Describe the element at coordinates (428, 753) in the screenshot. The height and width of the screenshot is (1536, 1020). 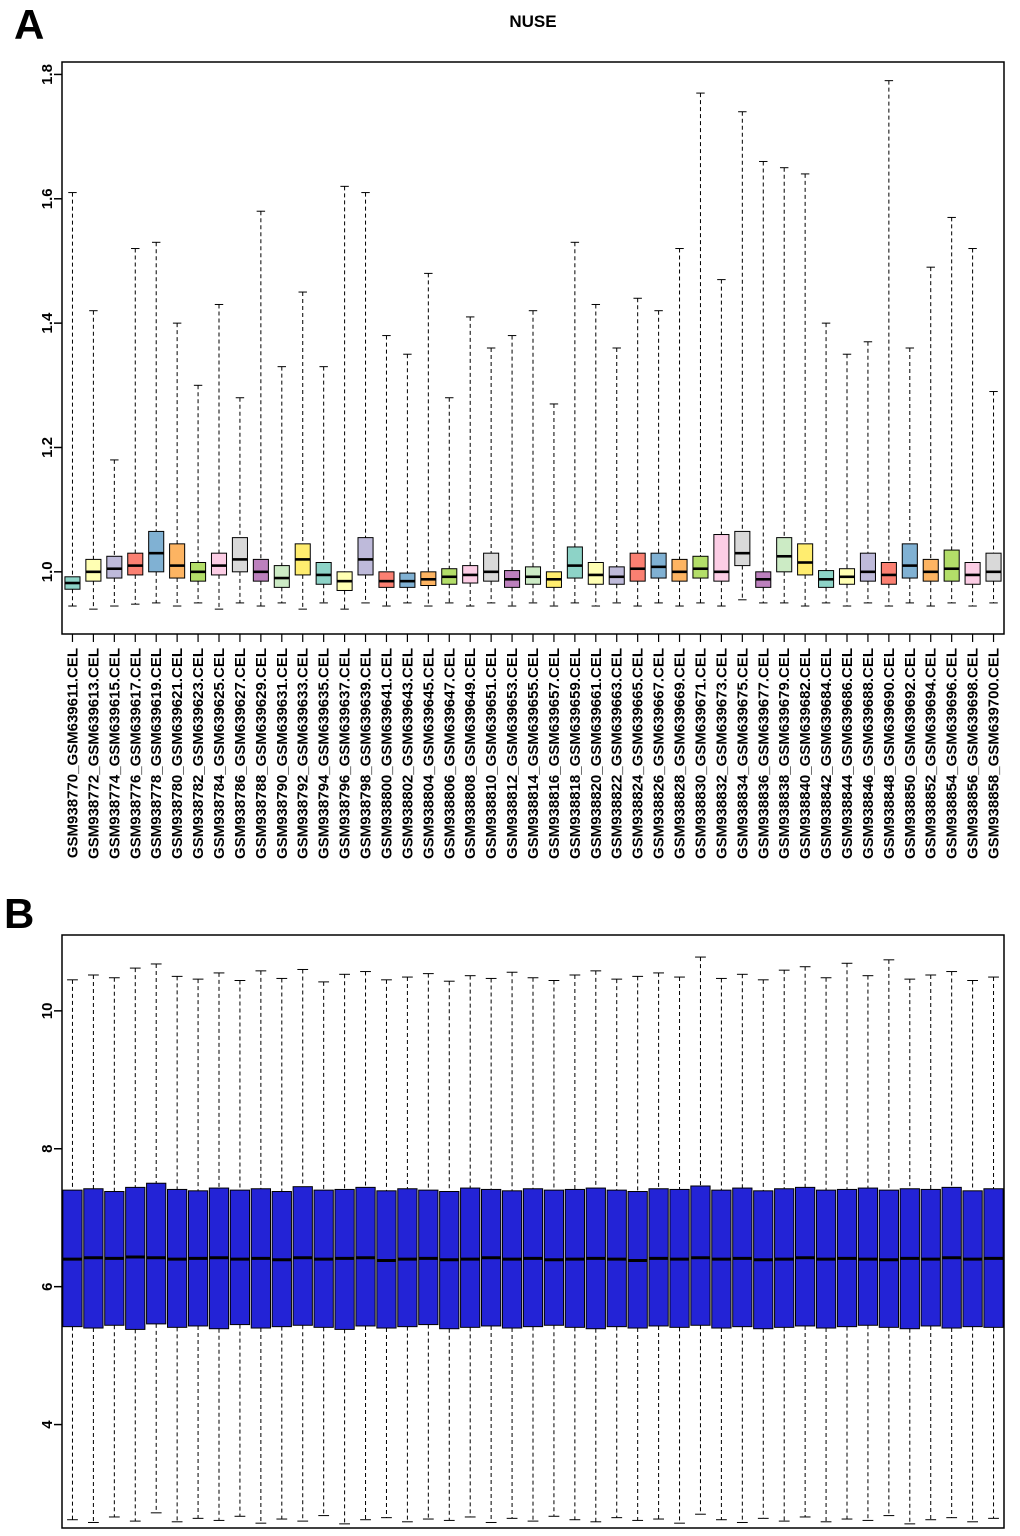
I see `svg-text: GSM938804_GSM639645.CEL` at that location.